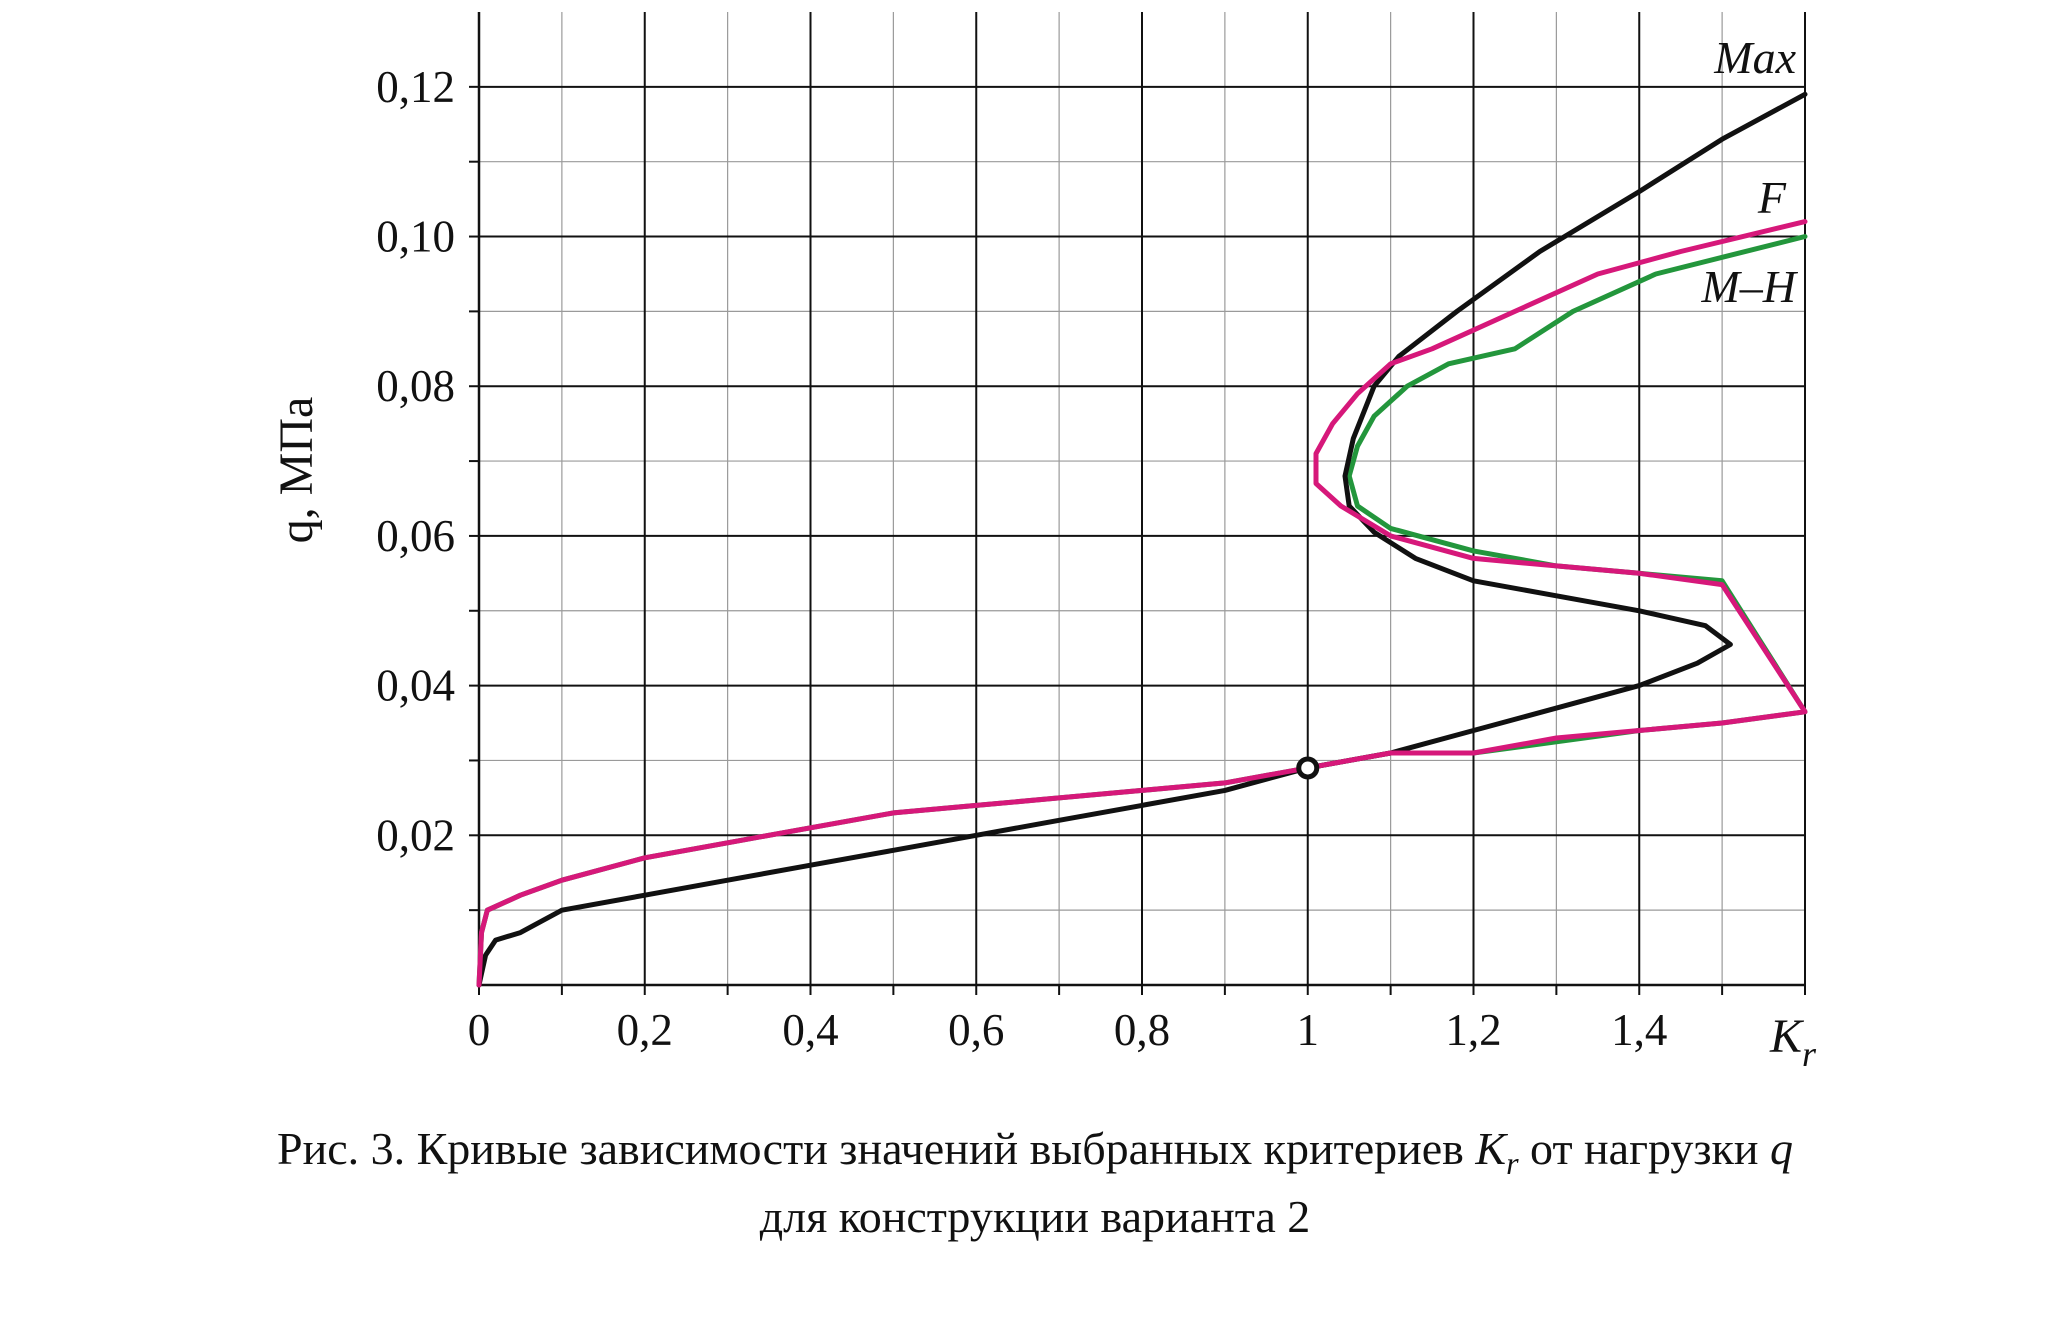 Image resolution: width=2070 pixels, height=1342 pixels. What do you see at coordinates (415, 237) in the screenshot?
I see `y-tick-label: 0,10` at bounding box center [415, 237].